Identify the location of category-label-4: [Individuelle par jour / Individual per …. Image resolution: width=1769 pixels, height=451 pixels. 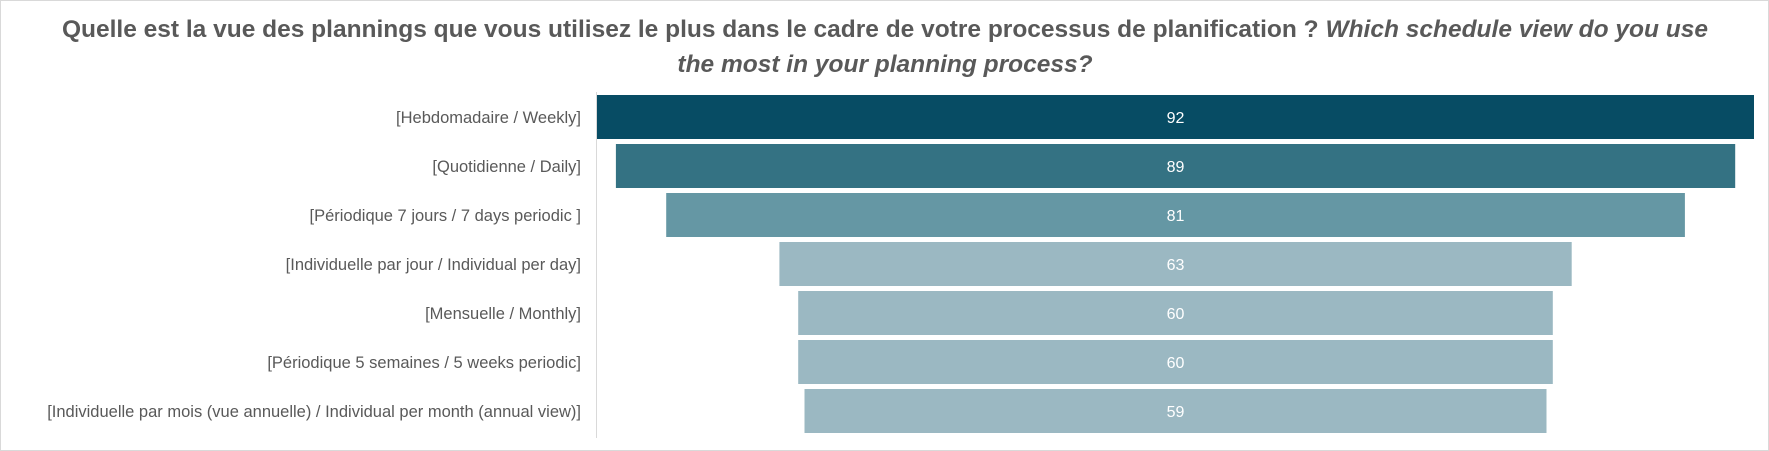
(433, 265).